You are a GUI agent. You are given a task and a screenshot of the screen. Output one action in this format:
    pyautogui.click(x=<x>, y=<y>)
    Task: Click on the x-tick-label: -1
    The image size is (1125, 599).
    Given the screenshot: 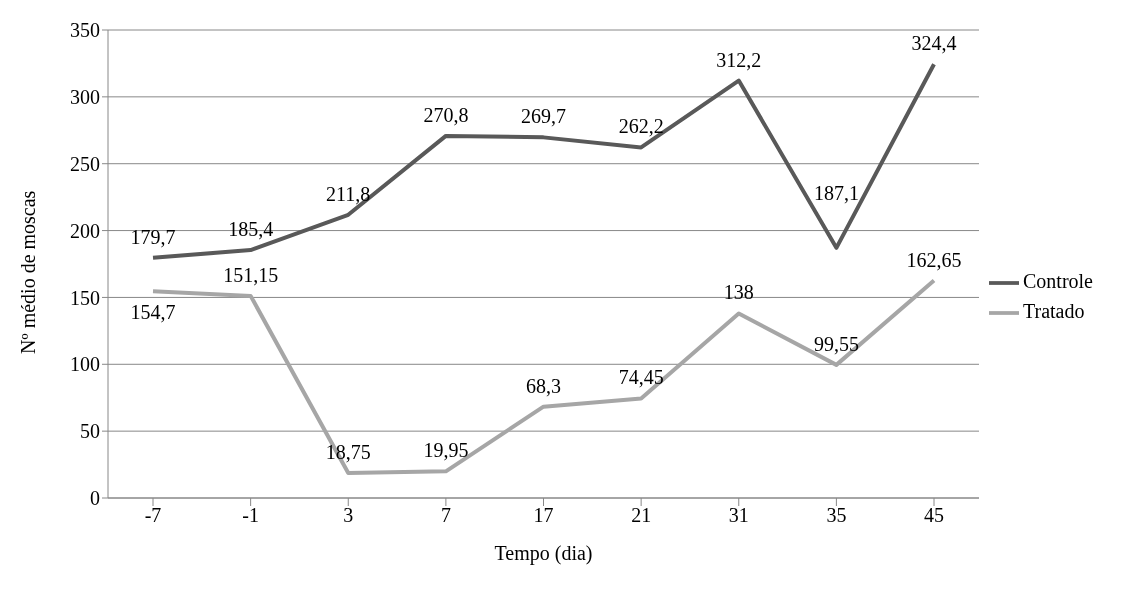 What is the action you would take?
    pyautogui.click(x=250, y=515)
    